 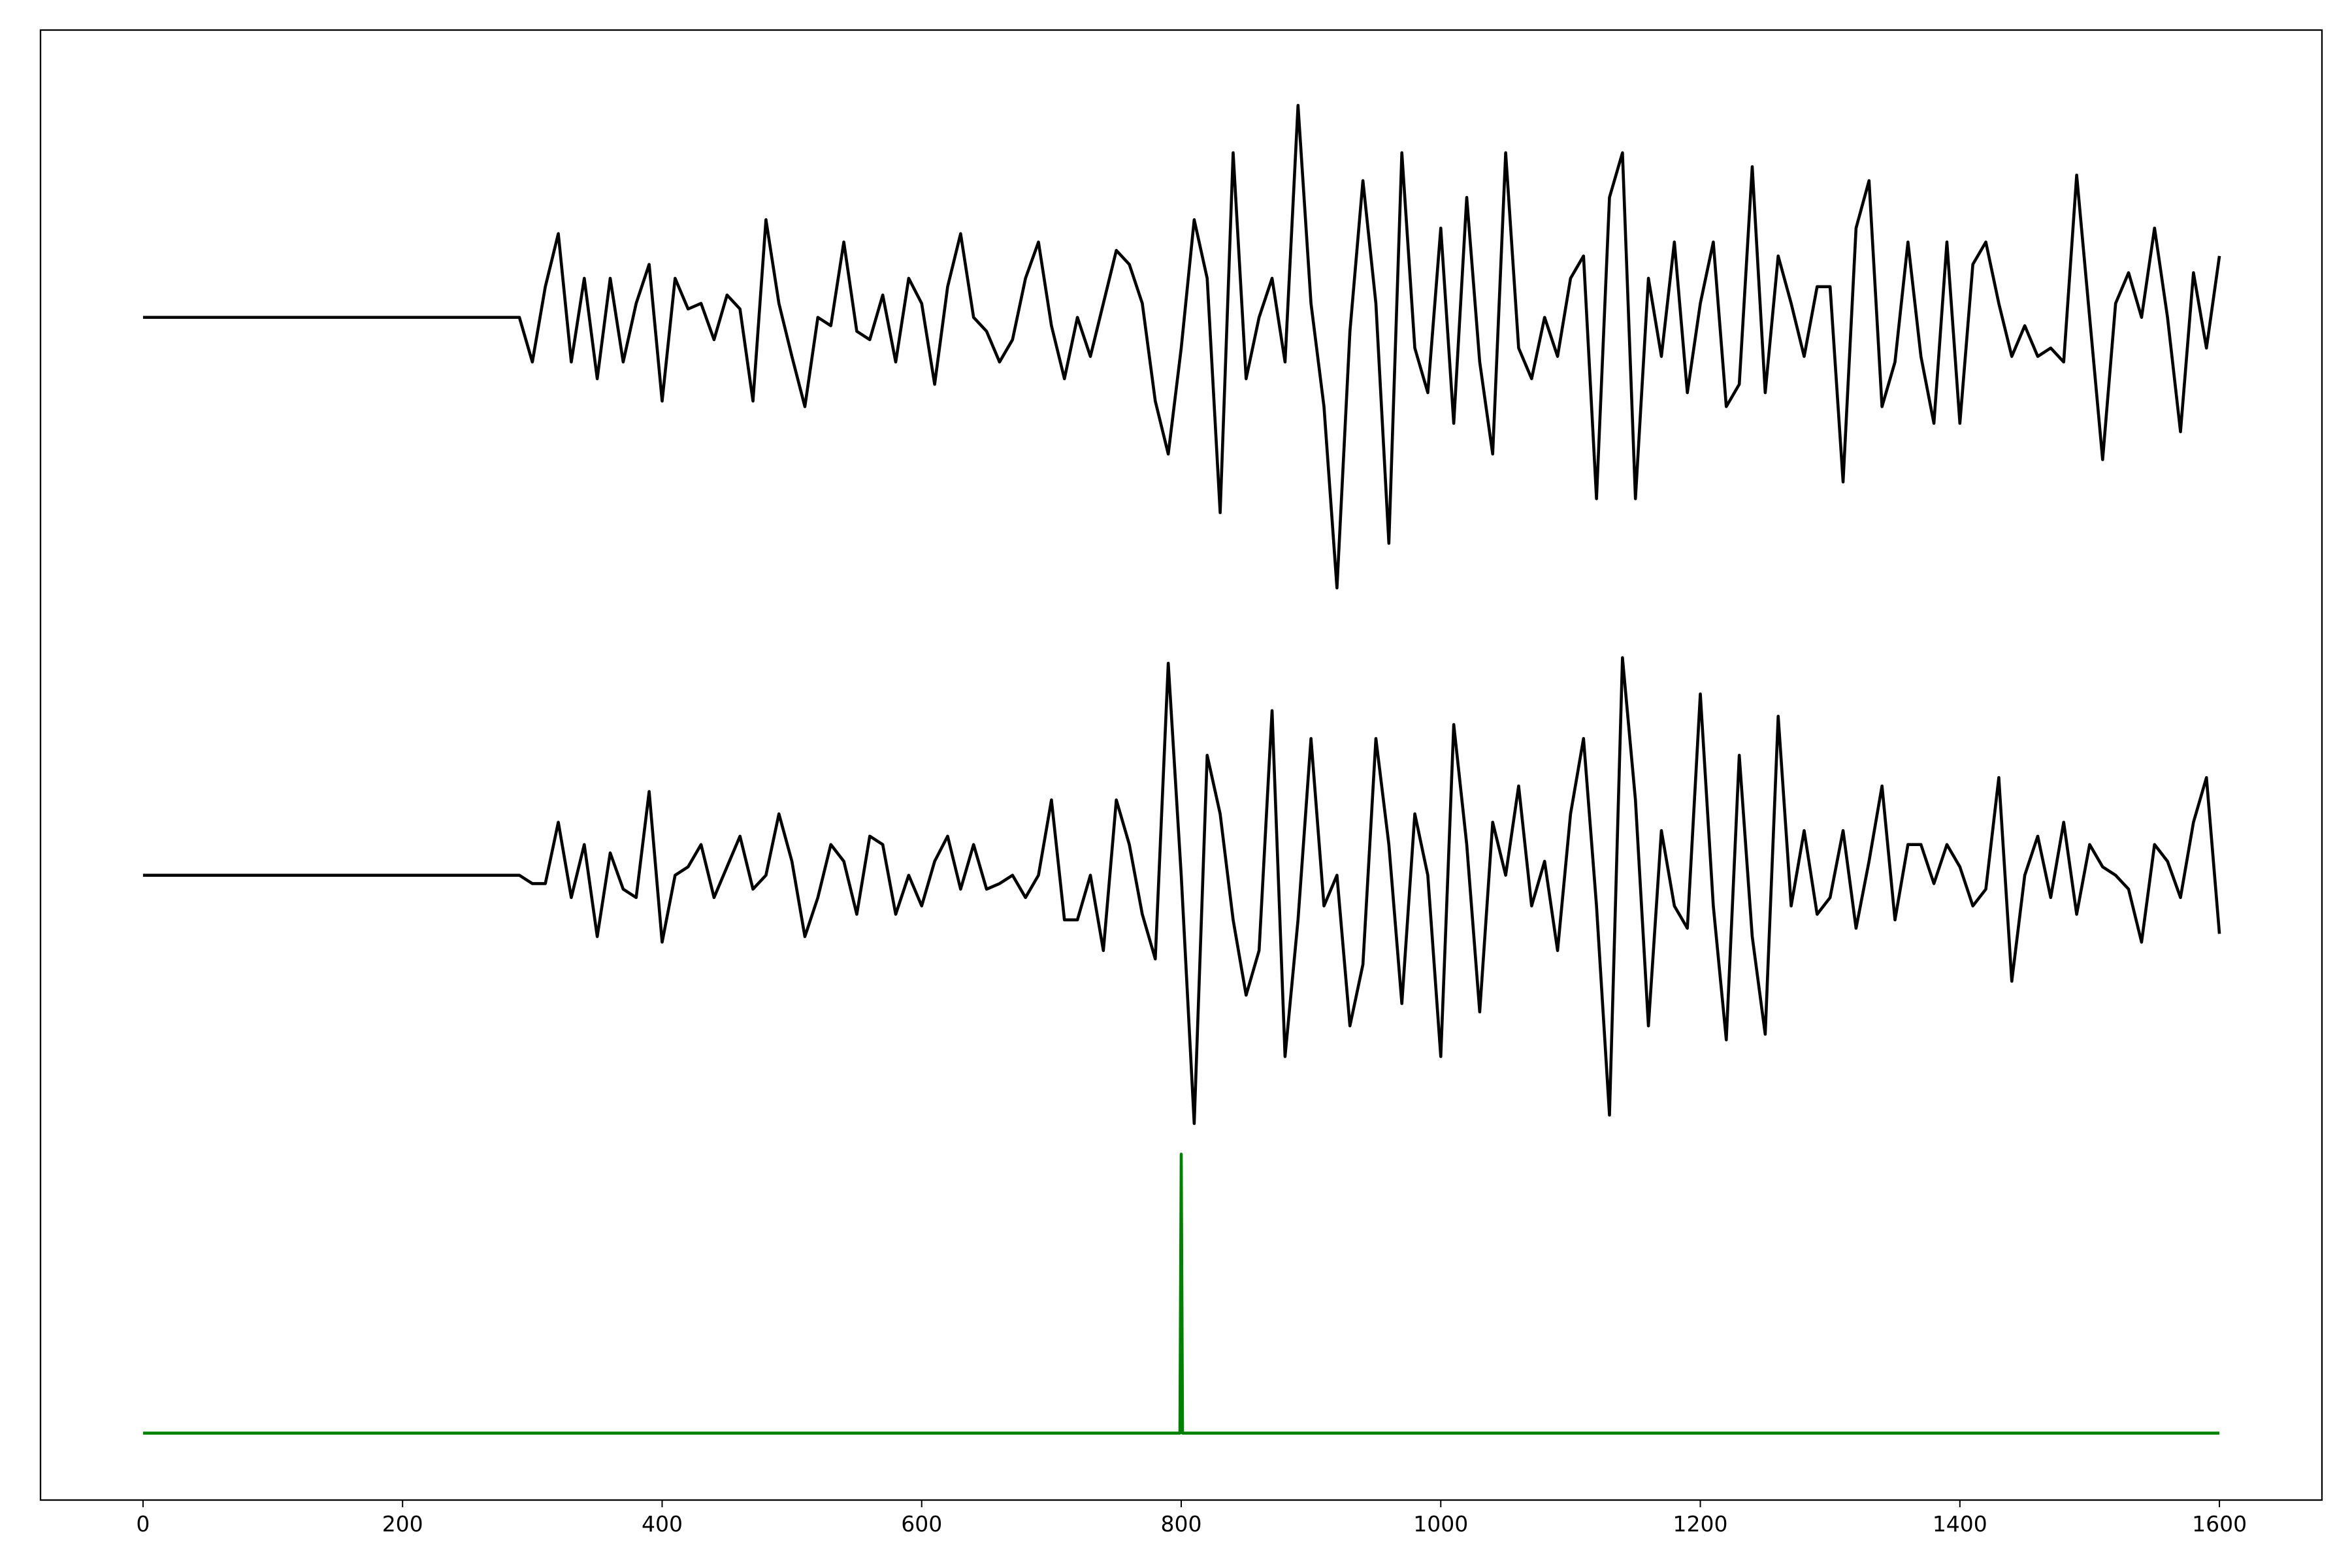 I want to click on x-tick-label: 1600, so click(x=2219, y=1524).